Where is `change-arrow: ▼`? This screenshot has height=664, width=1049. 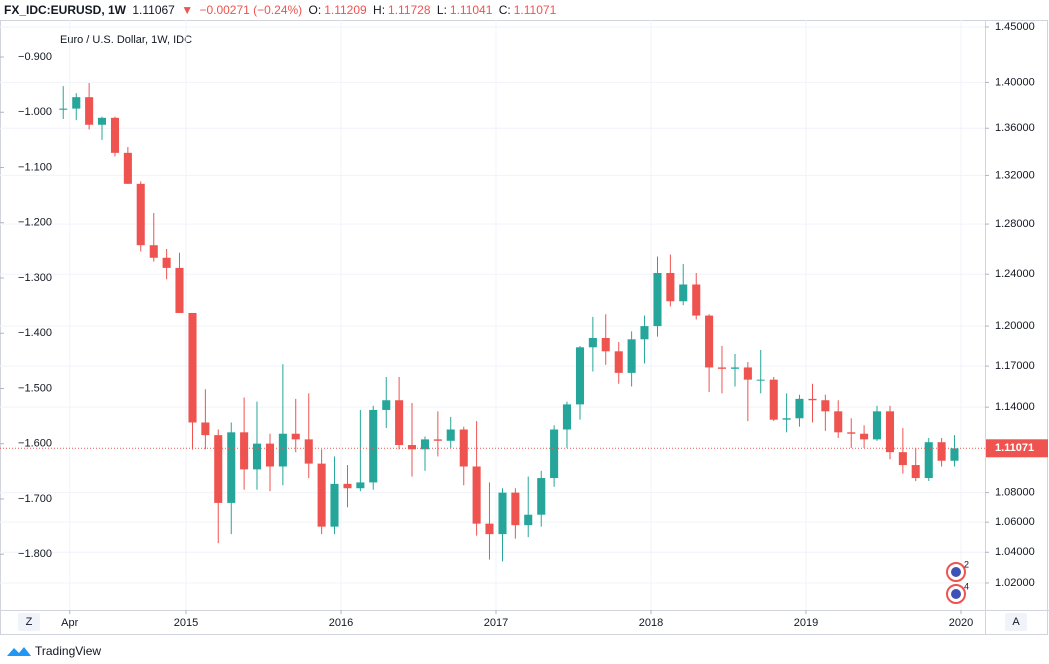 change-arrow: ▼ is located at coordinates (187, 10).